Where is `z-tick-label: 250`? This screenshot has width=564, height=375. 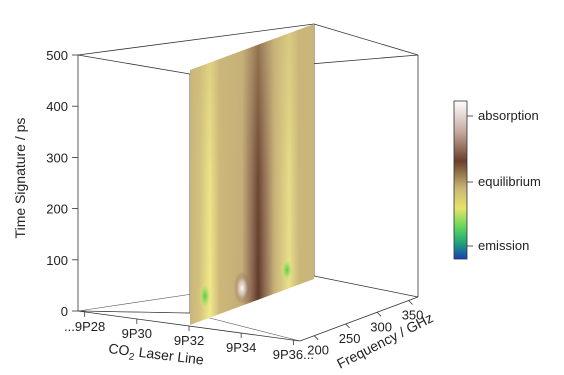
z-tick-label: 250 is located at coordinates (350, 338).